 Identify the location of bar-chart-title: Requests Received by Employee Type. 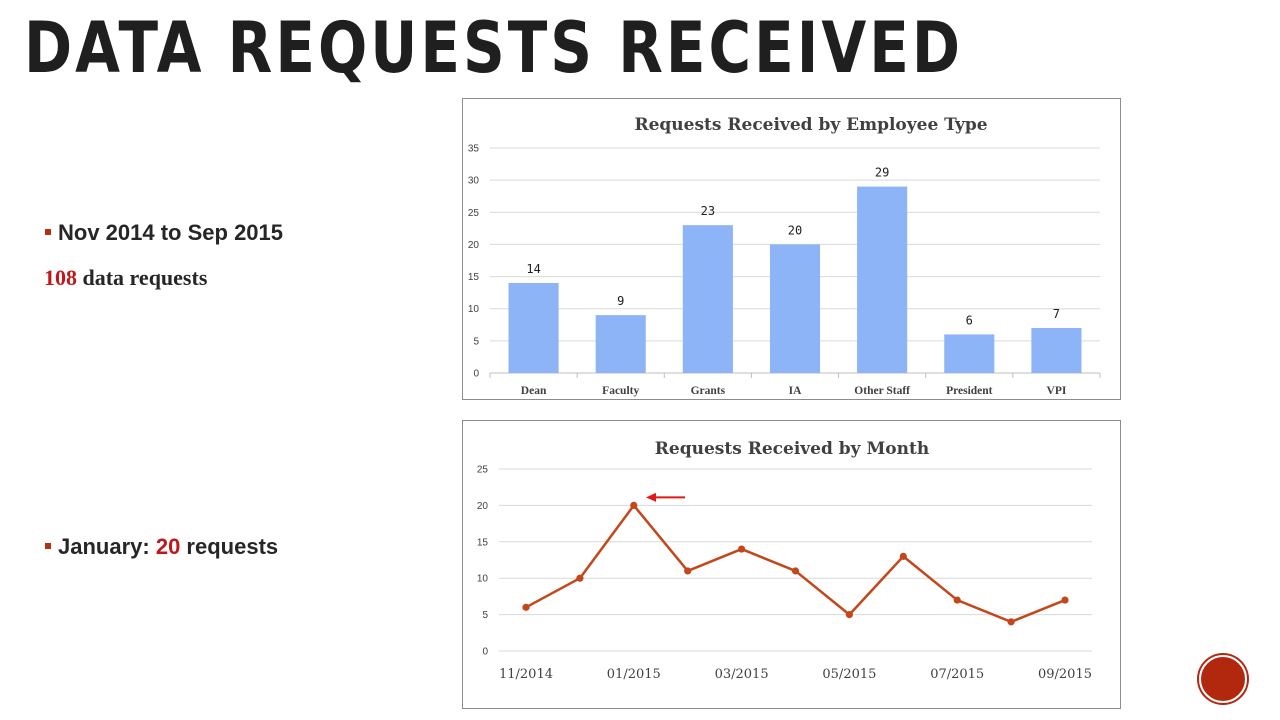
(810, 125).